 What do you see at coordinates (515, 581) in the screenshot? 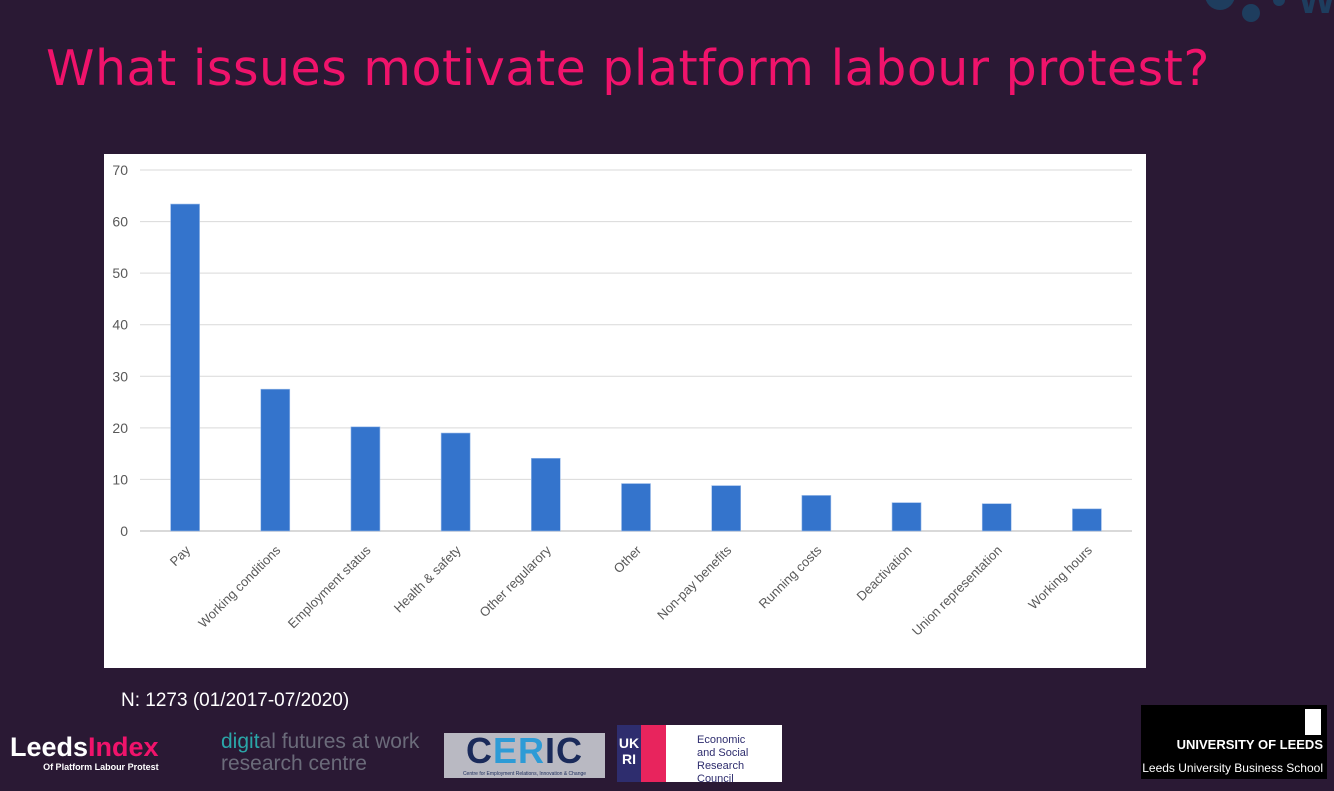
I see `x-tick-label: Other regularory` at bounding box center [515, 581].